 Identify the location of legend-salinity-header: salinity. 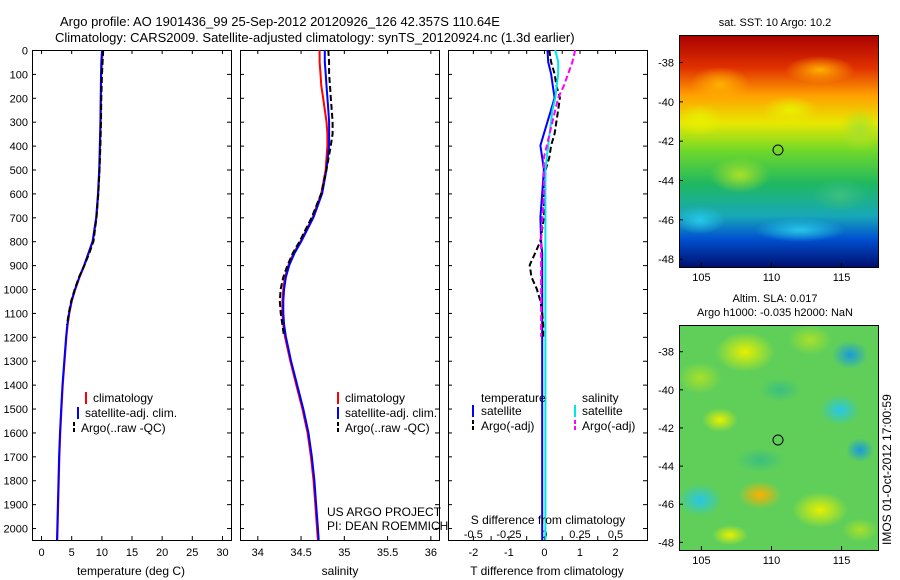
(600, 398).